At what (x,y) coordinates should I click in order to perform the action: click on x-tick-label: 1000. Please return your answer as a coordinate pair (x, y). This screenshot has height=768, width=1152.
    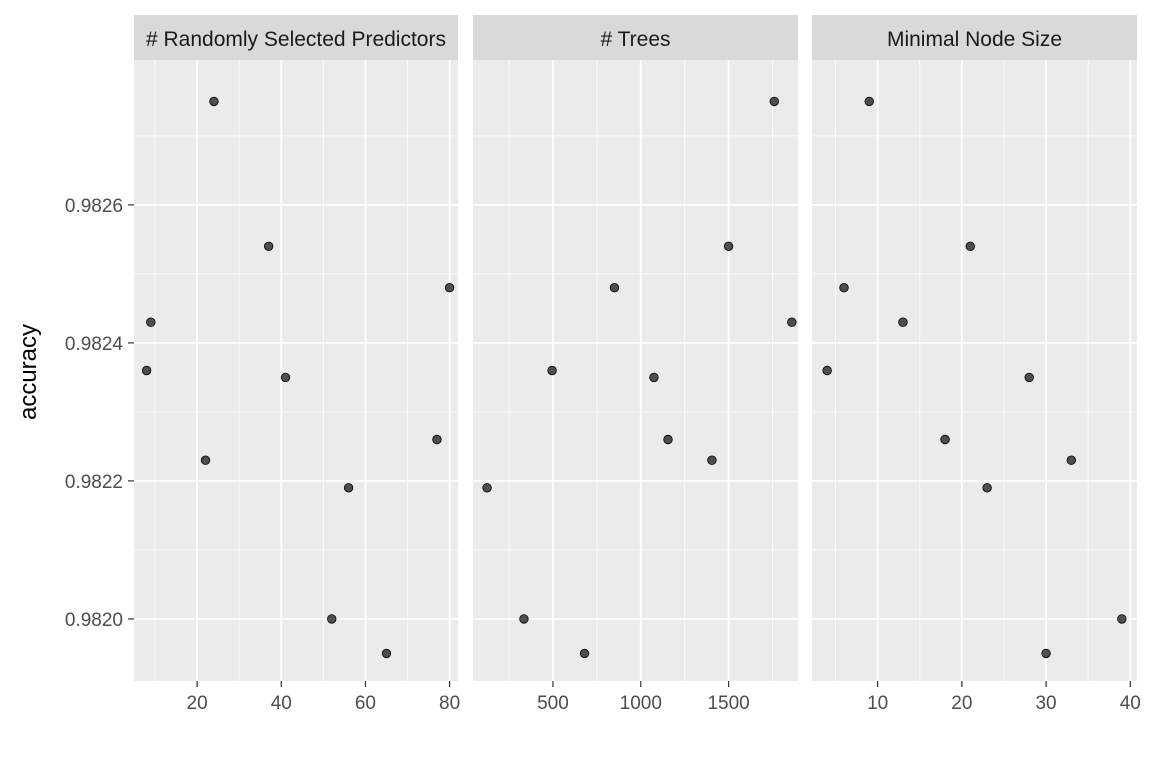
    Looking at the image, I should click on (641, 703).